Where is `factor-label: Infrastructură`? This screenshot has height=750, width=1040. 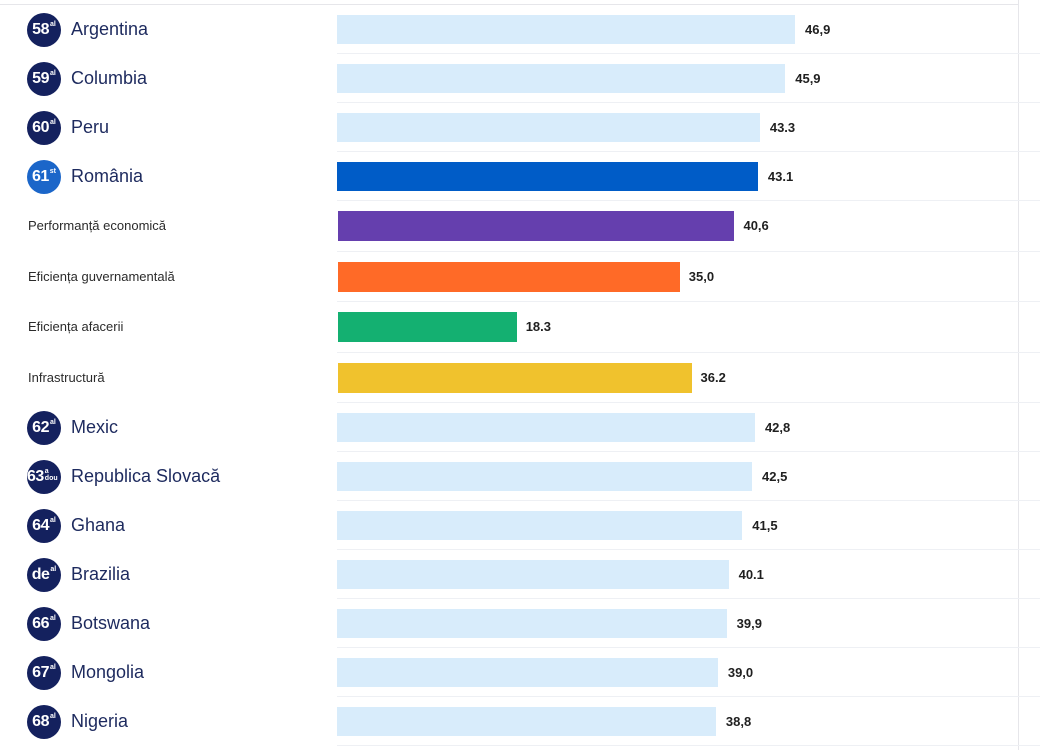
factor-label: Infrastructură is located at coordinates (66, 377).